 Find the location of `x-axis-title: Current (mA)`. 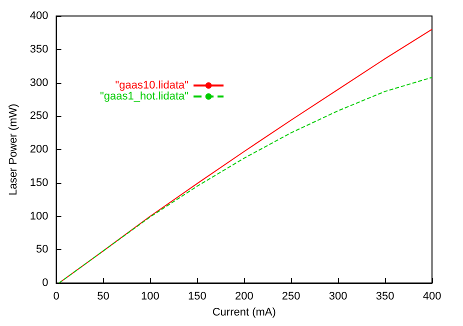

x-axis-title: Current (mA) is located at coordinates (244, 312).